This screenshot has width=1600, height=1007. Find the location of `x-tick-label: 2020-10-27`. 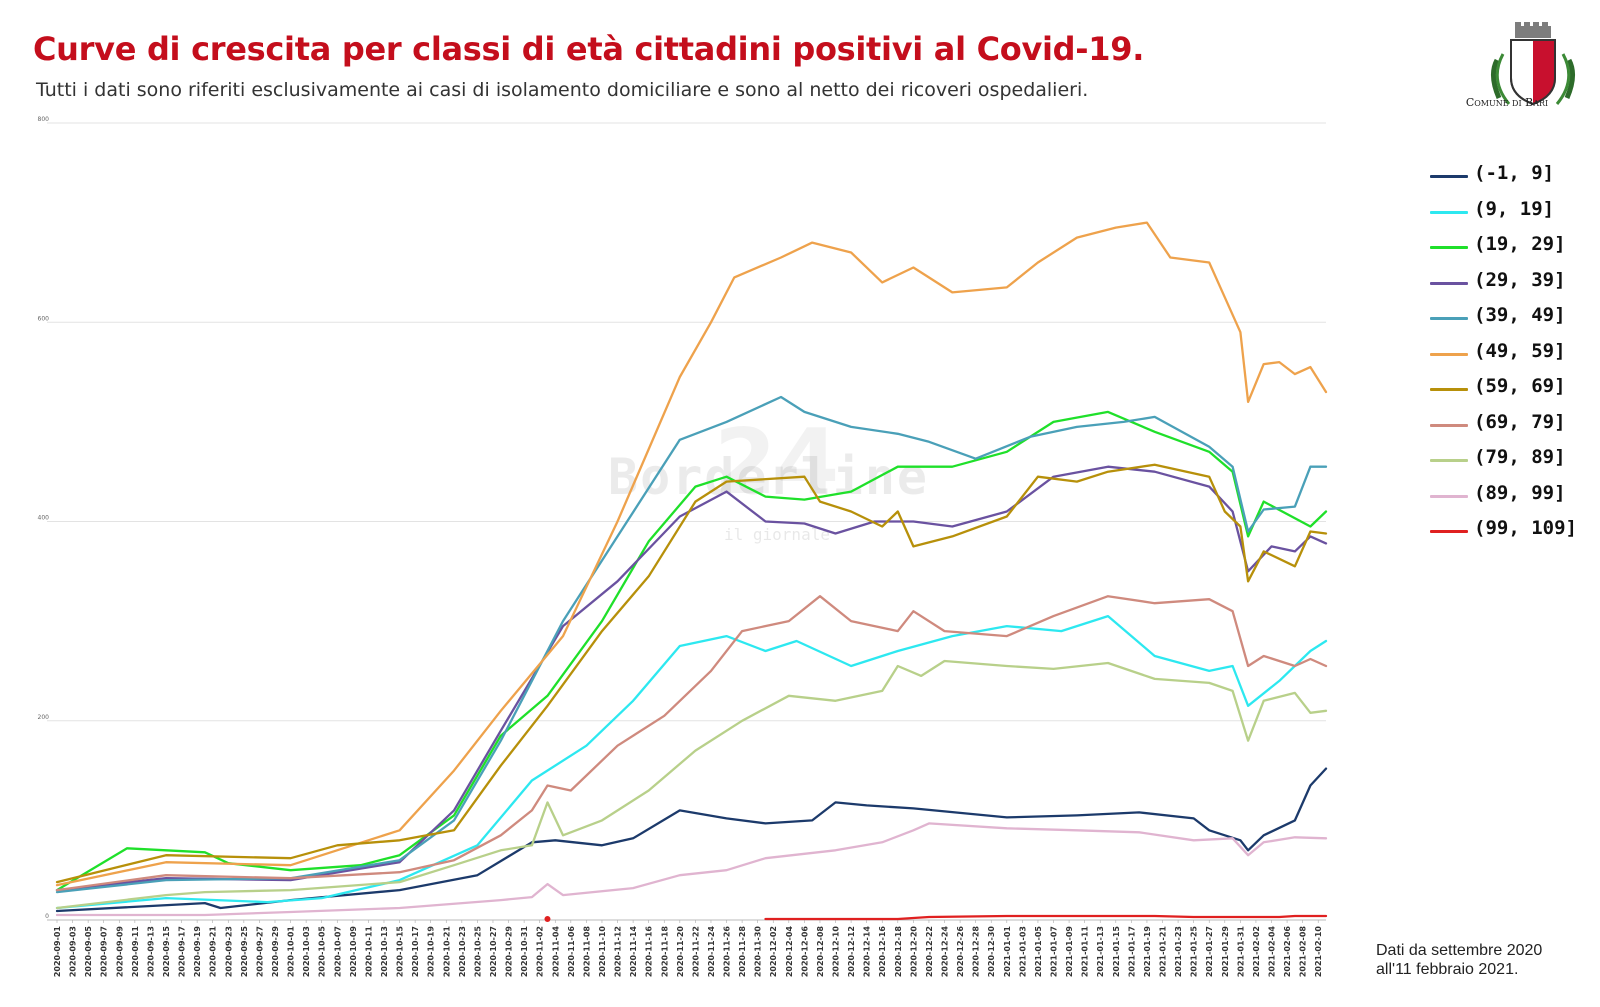

x-tick-label: 2020-10-27 is located at coordinates (493, 951).